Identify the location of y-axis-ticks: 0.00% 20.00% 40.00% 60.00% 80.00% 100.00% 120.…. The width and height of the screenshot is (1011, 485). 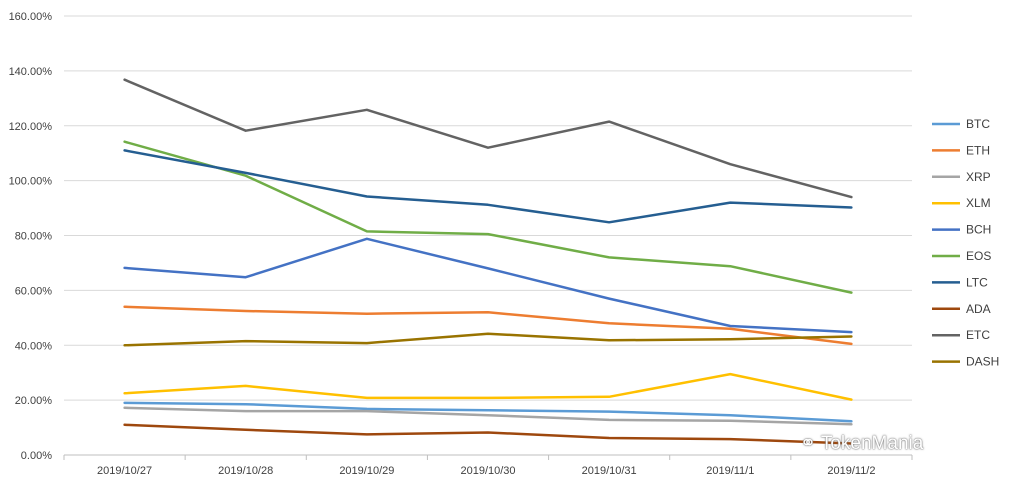
(31, 236).